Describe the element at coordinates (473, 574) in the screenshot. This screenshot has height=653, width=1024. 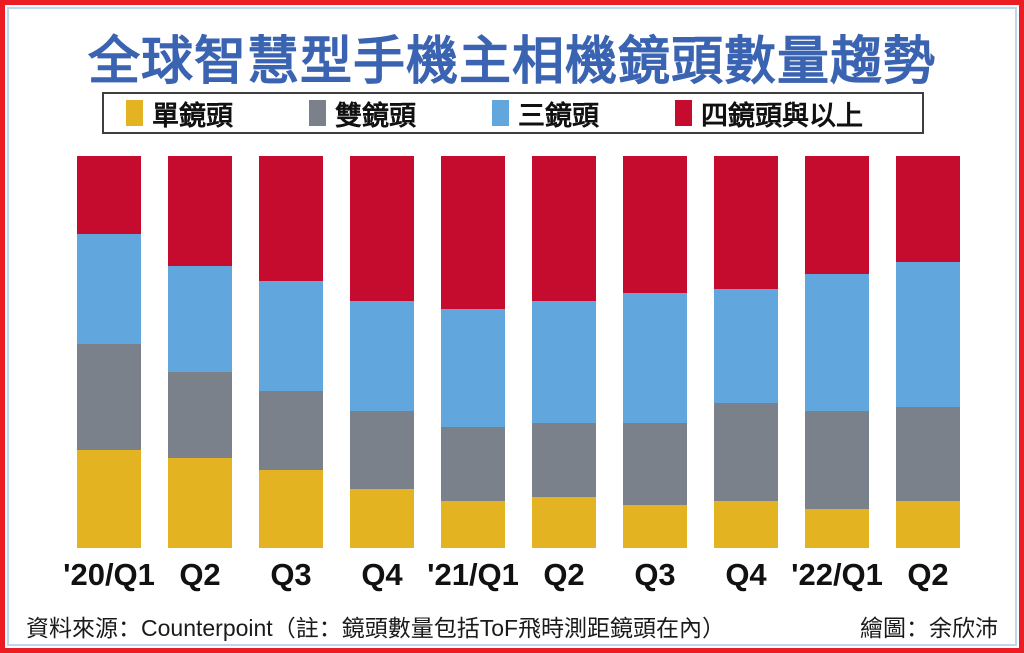
I see `x-axis-label: '21/Q1` at that location.